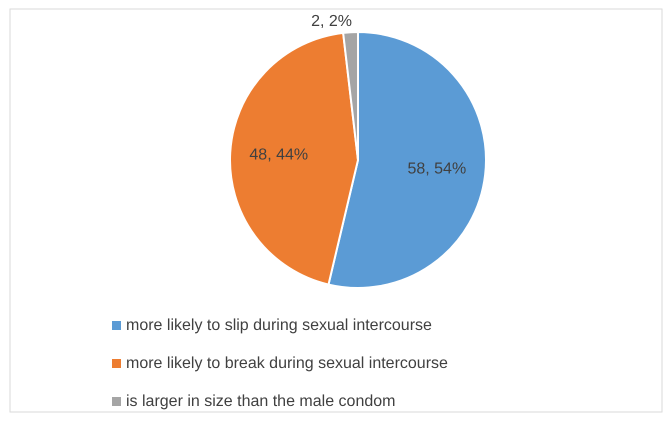 The width and height of the screenshot is (672, 421). Describe the element at coordinates (287, 363) in the screenshot. I see `legend-label: more likely to break during sexual intercourse` at that location.